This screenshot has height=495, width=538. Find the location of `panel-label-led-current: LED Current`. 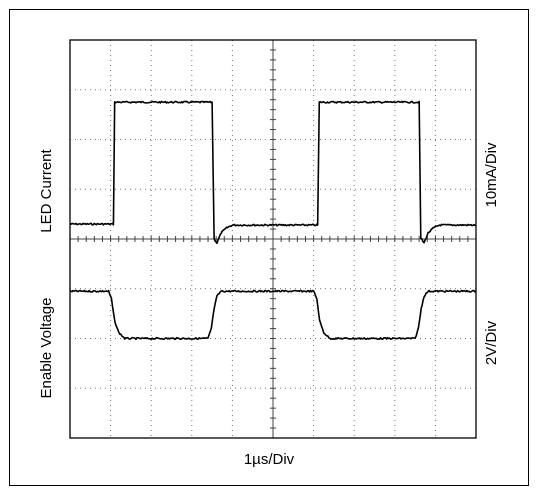

panel-label-led-current: LED Current is located at coordinates (46, 190).